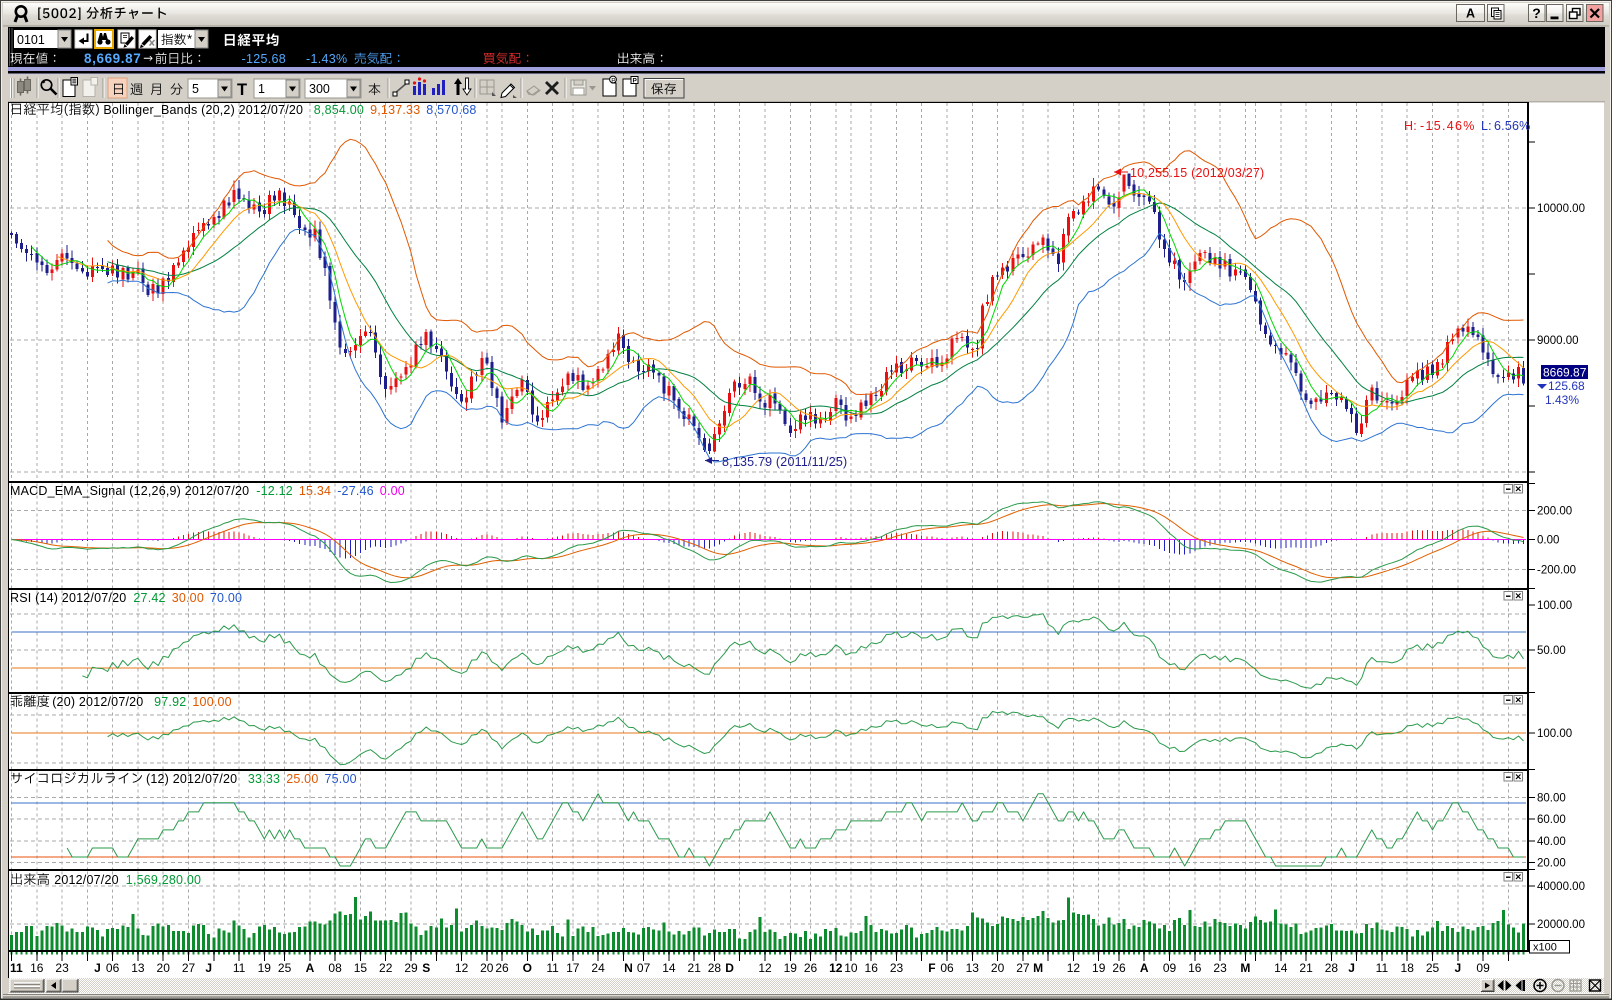  What do you see at coordinates (1556, 571) in the screenshot?
I see `svg-text: -200.00` at bounding box center [1556, 571].